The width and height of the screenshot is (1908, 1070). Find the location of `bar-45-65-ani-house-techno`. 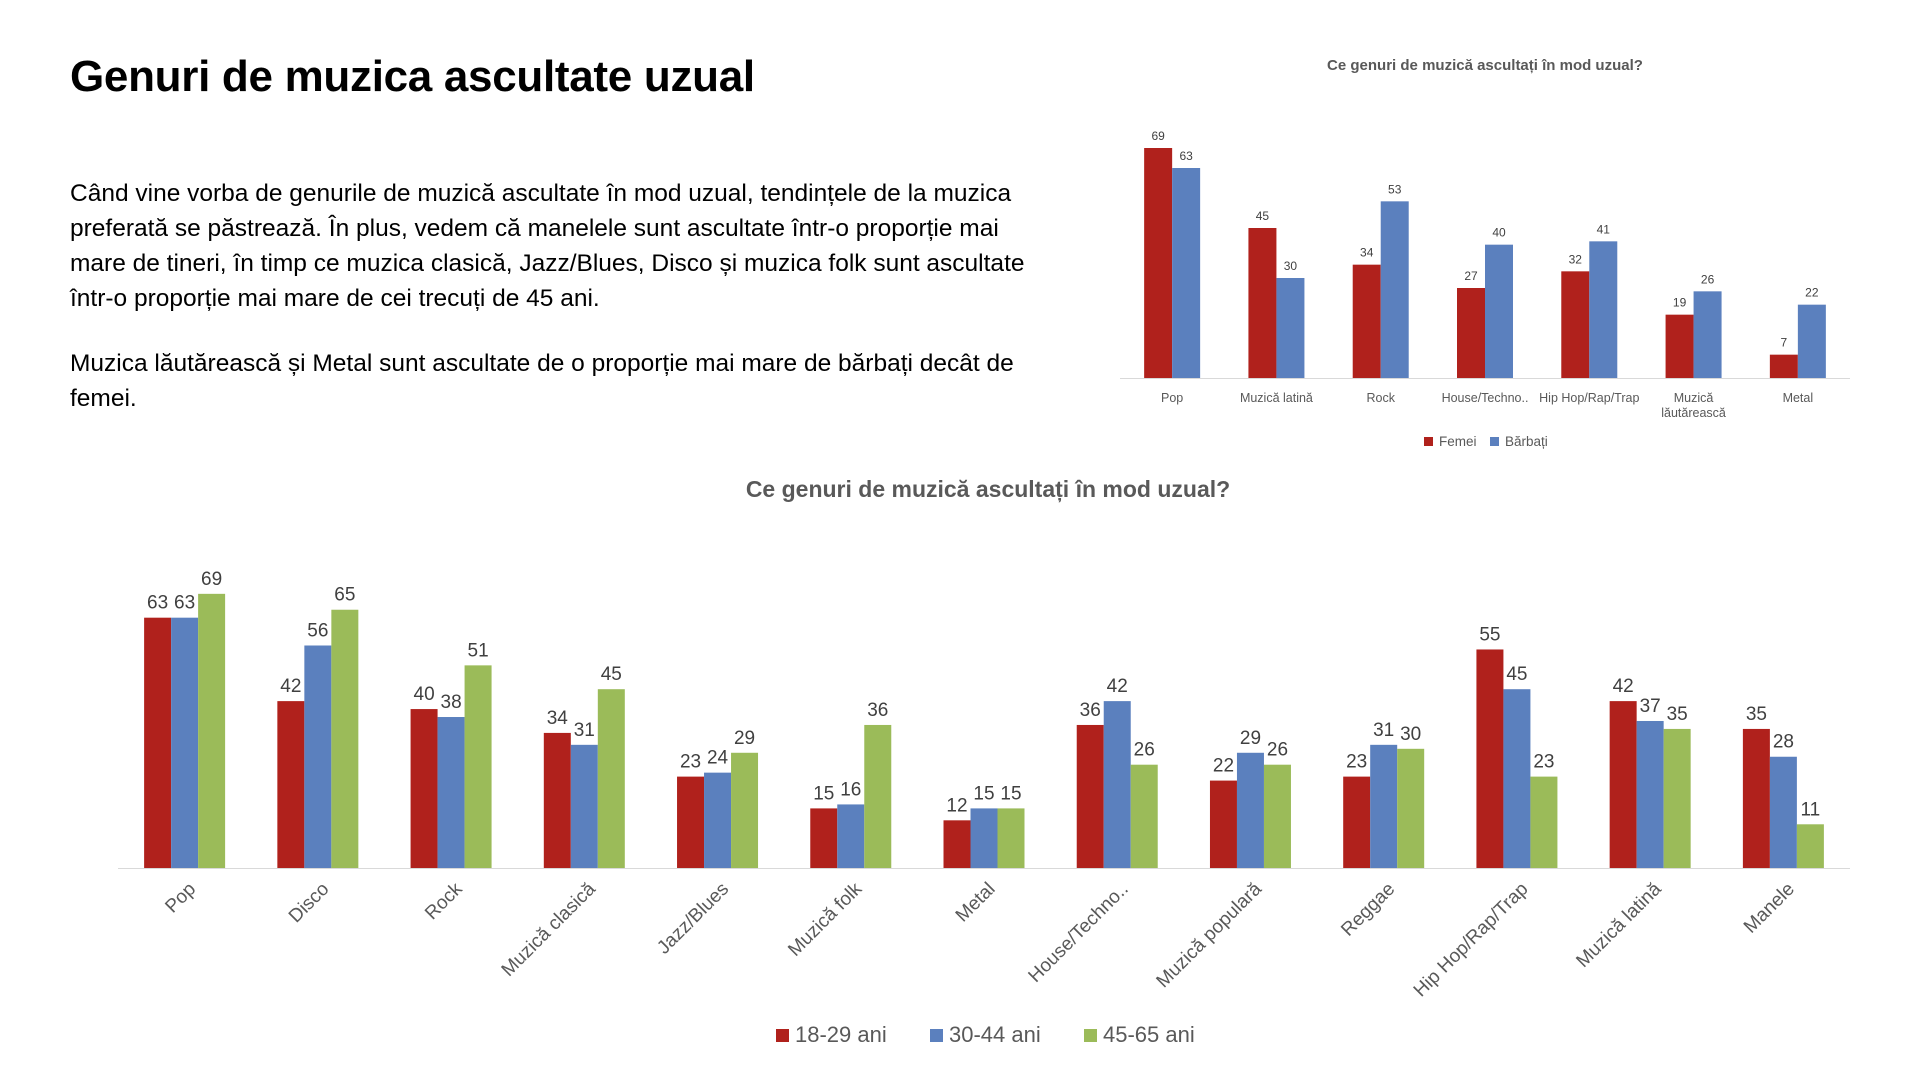

bar-45-65-ani-house-techno is located at coordinates (1144, 816).